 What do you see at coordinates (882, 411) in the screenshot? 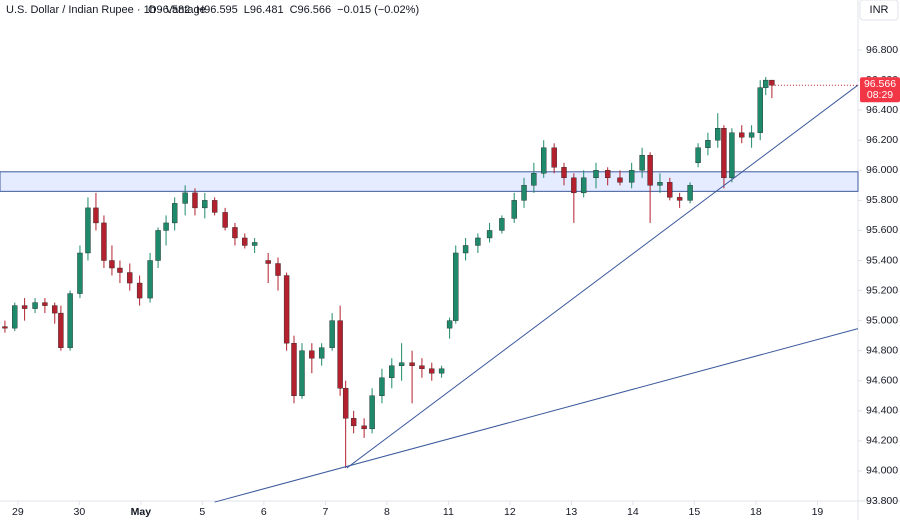
I see `y-tick-label: 94.400` at bounding box center [882, 411].